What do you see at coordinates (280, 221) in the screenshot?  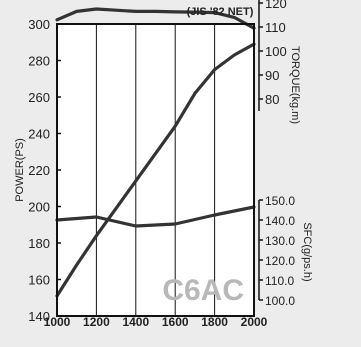 I see `sfc-tick-label: 140.0` at bounding box center [280, 221].